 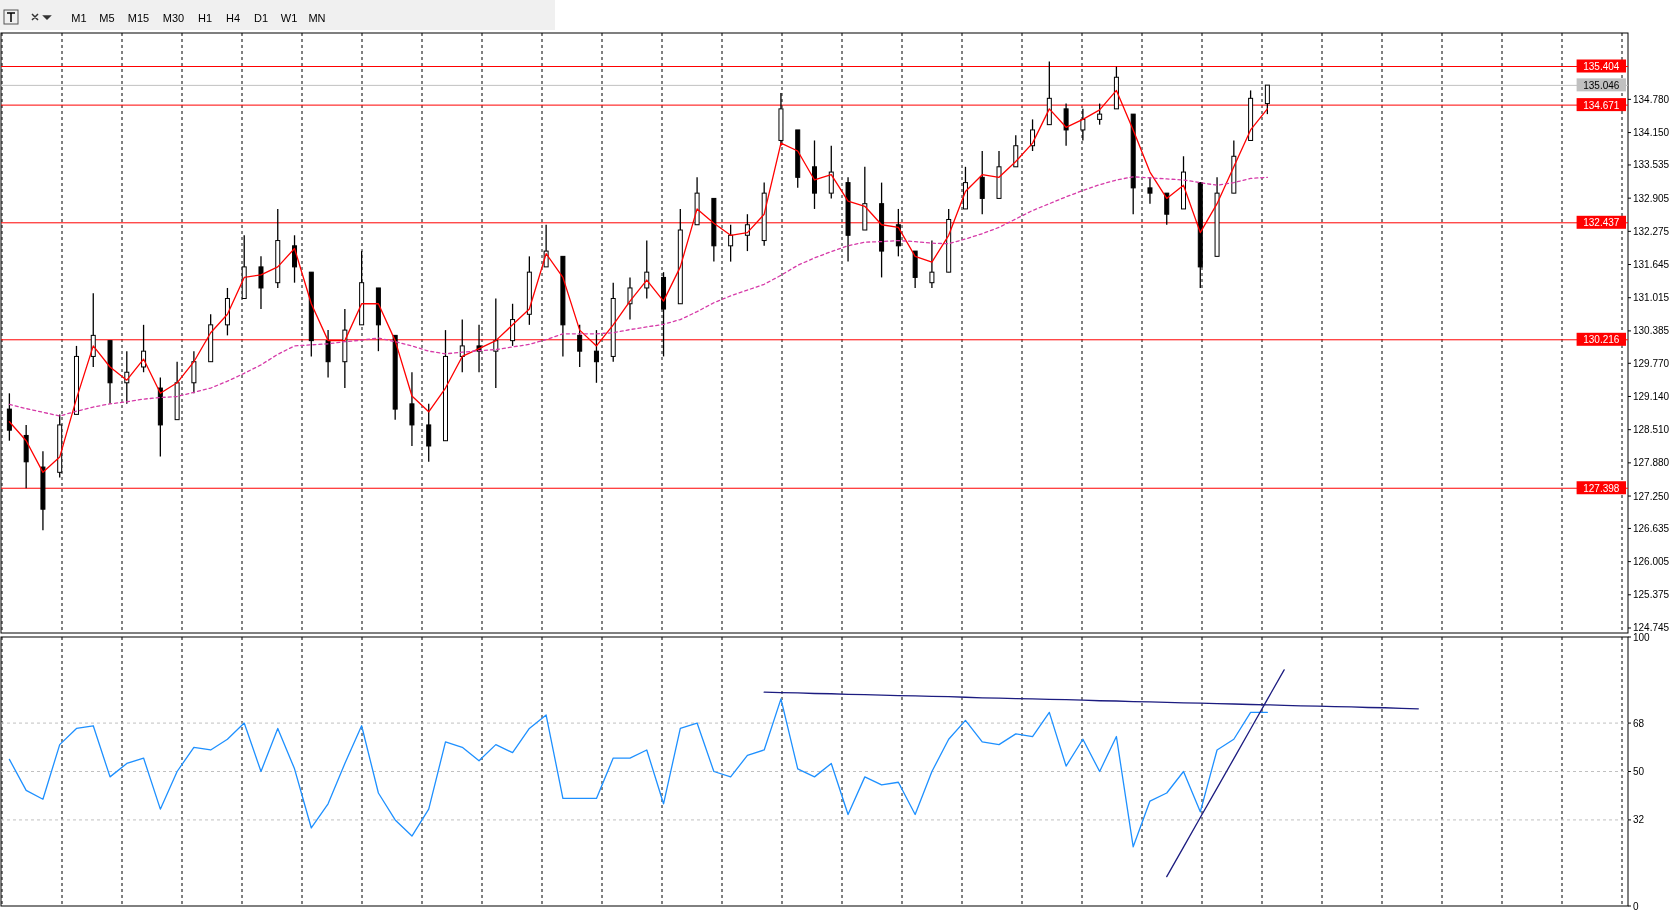 What do you see at coordinates (233, 17) in the screenshot?
I see `text: H4` at bounding box center [233, 17].